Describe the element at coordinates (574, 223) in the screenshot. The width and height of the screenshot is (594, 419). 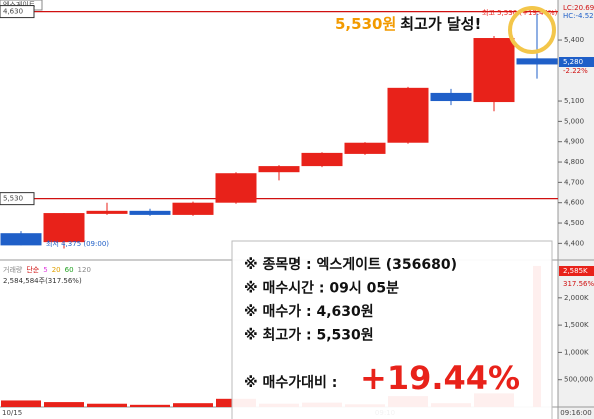
I see `y-tick-label: 4,500` at that location.